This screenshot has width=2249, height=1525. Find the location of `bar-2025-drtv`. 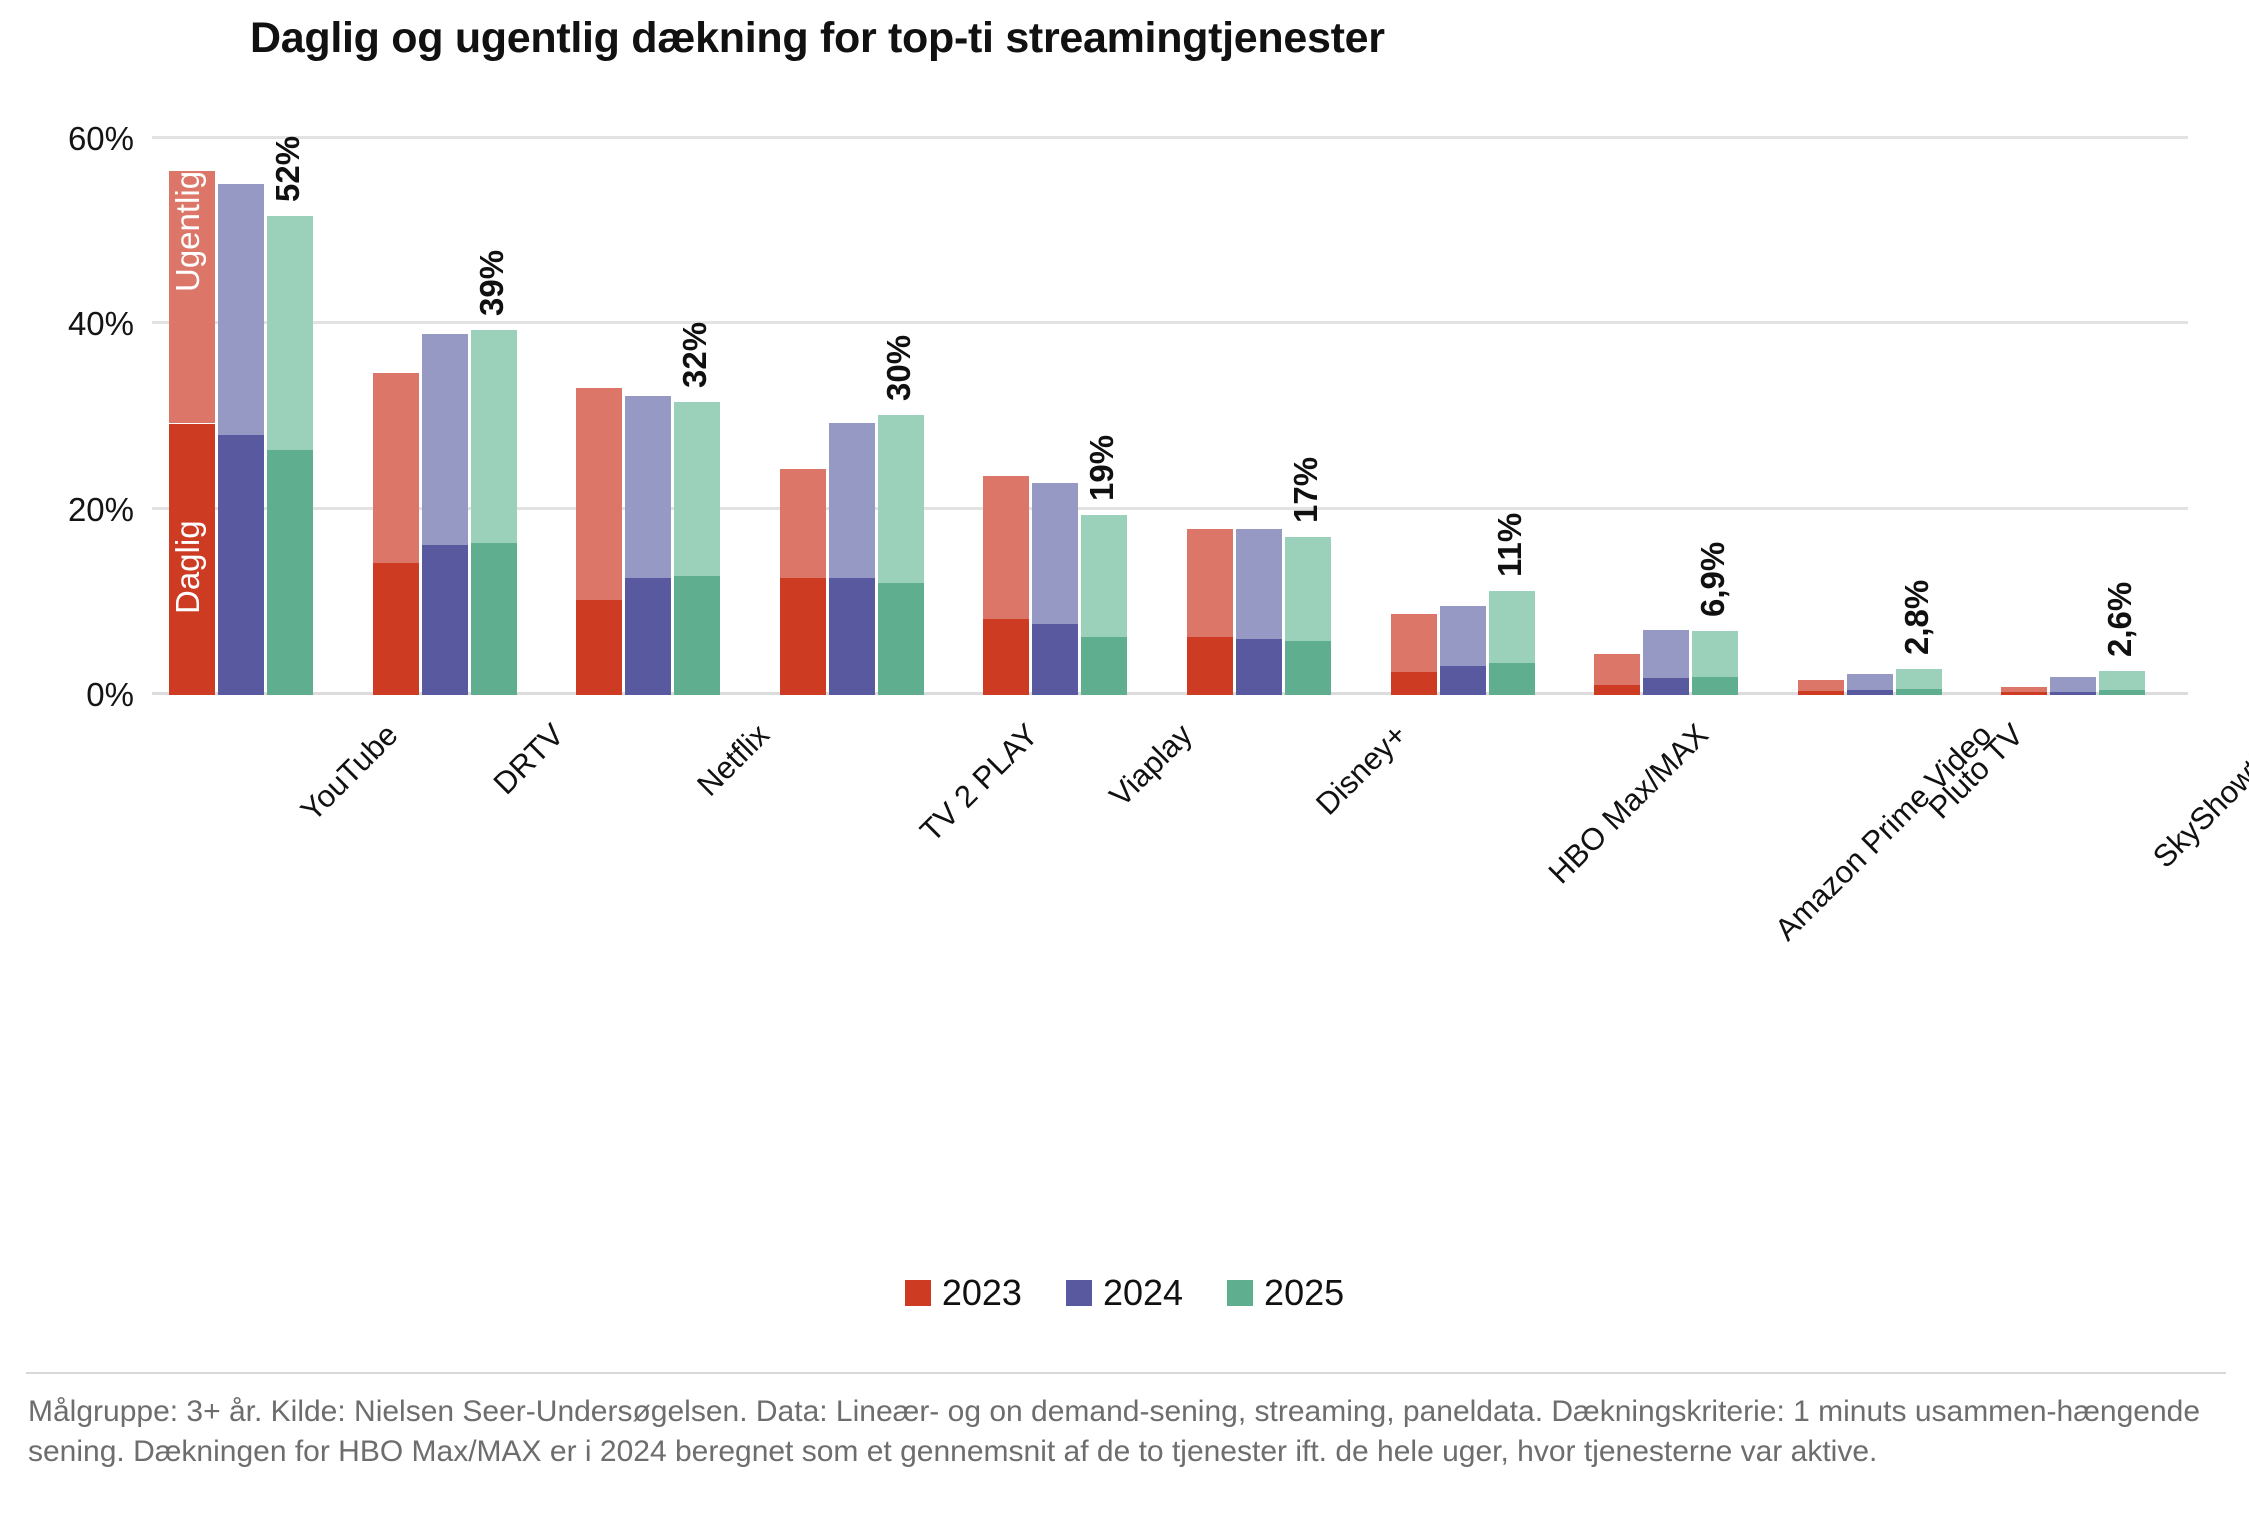

bar-2025-drtv is located at coordinates (493, 512).